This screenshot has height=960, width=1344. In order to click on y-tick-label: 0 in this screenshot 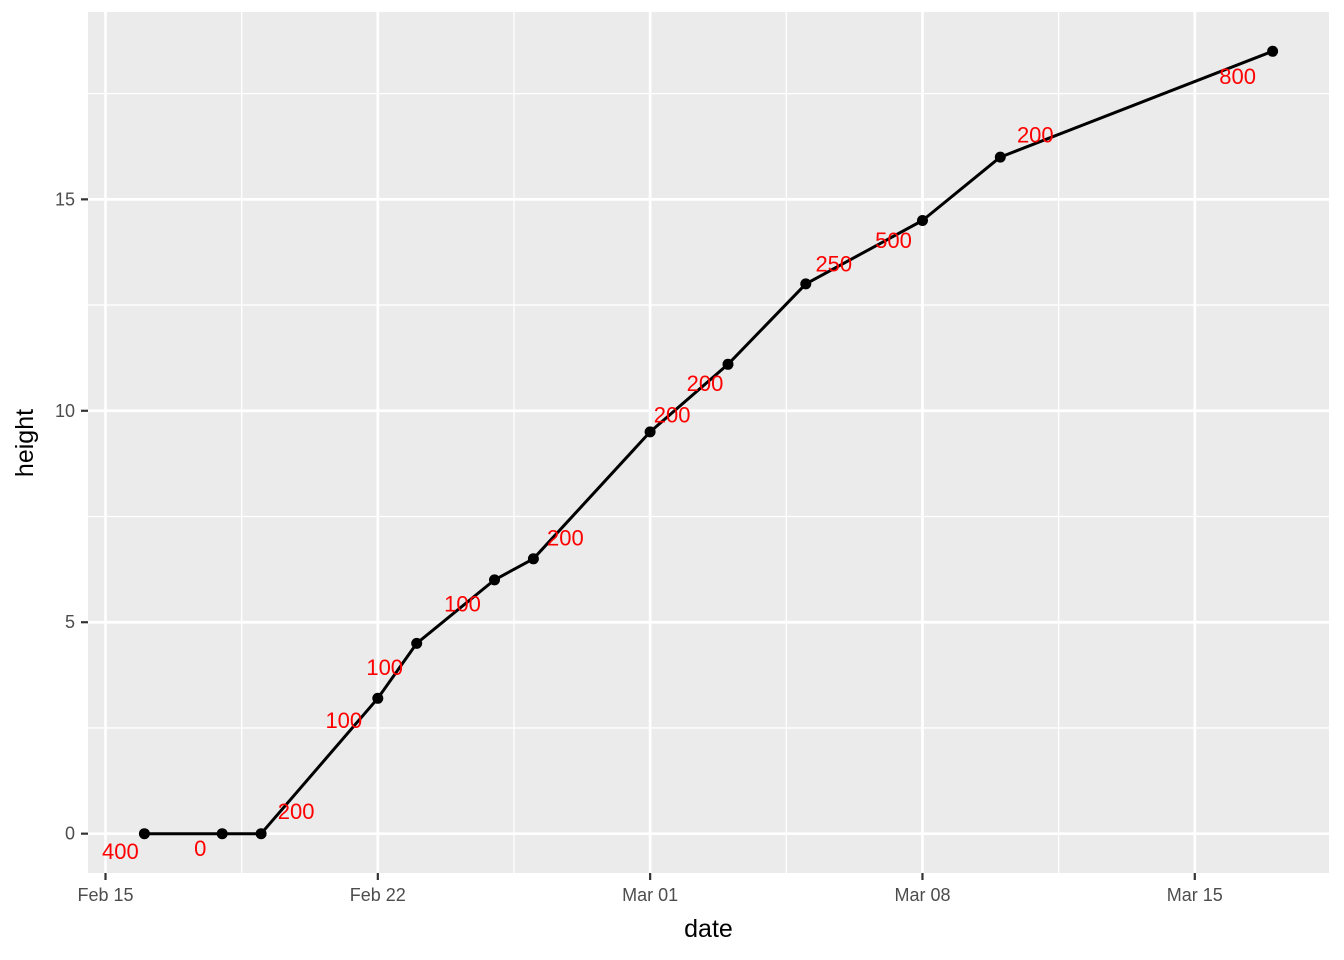, I will do `click(70, 834)`.